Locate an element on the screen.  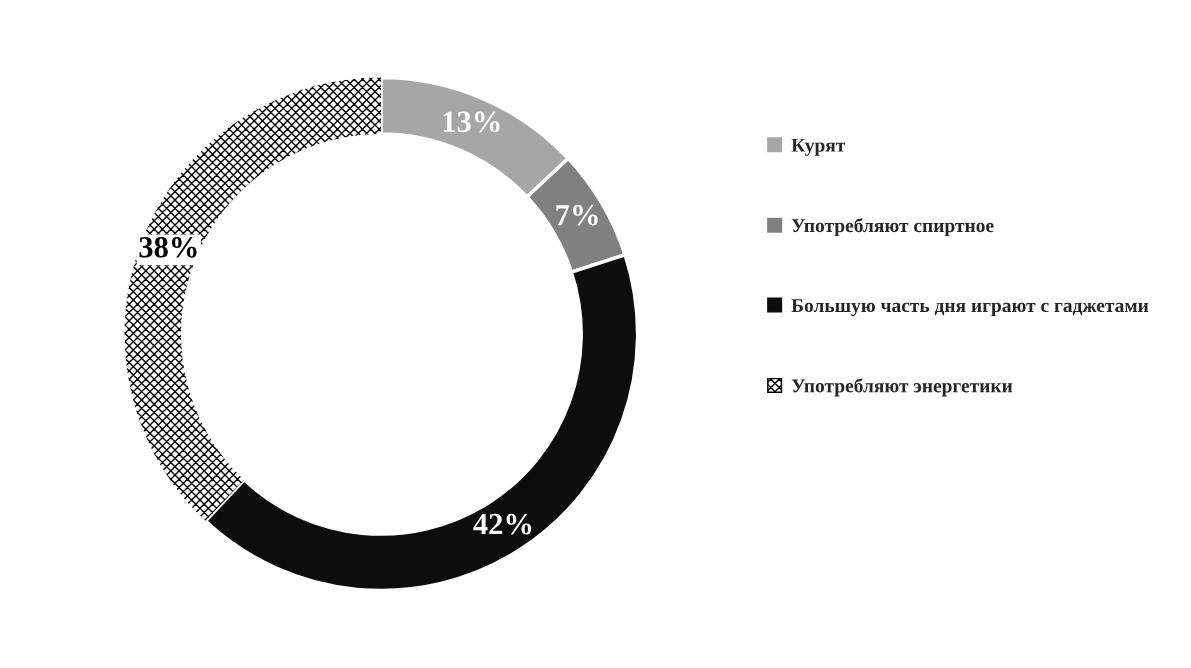
donut-slice is located at coordinates (253, 299).